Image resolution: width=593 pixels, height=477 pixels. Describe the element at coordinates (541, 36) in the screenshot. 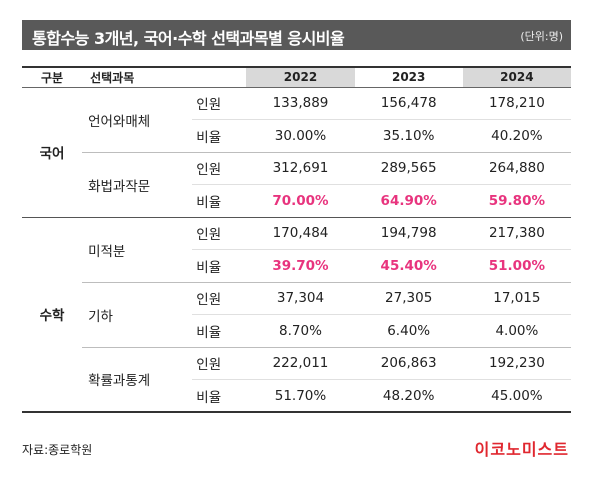

I see `unit-label: (단위:명)` at that location.